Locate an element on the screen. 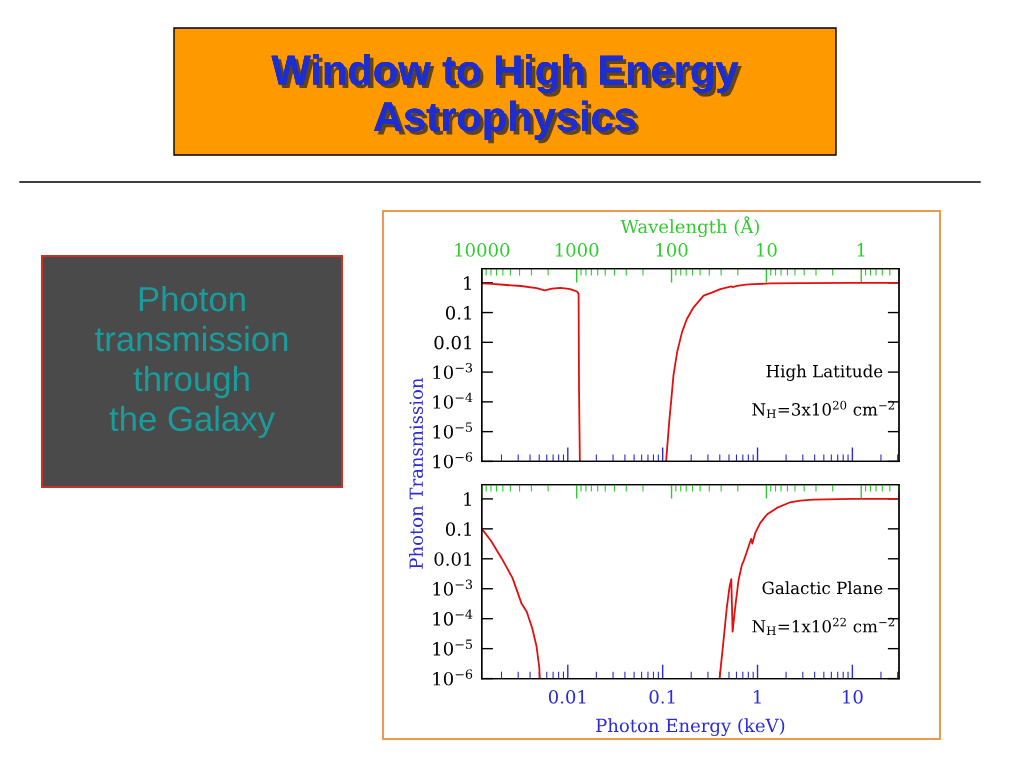  text: Photon transmission through the Galaxy is located at coordinates (191, 362).